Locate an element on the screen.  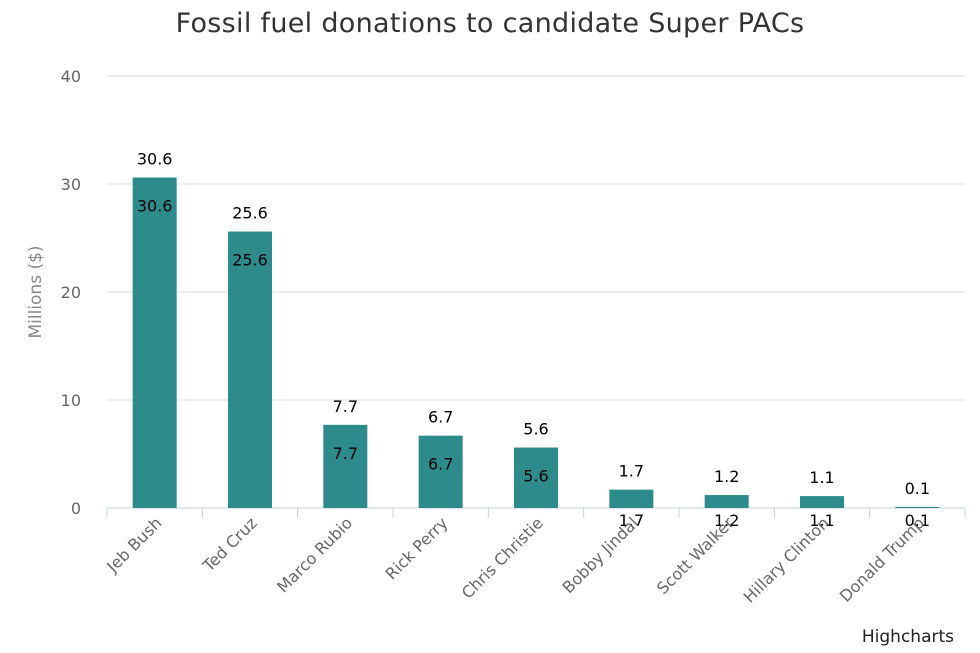
data-label-above: 1.2 is located at coordinates (726, 476).